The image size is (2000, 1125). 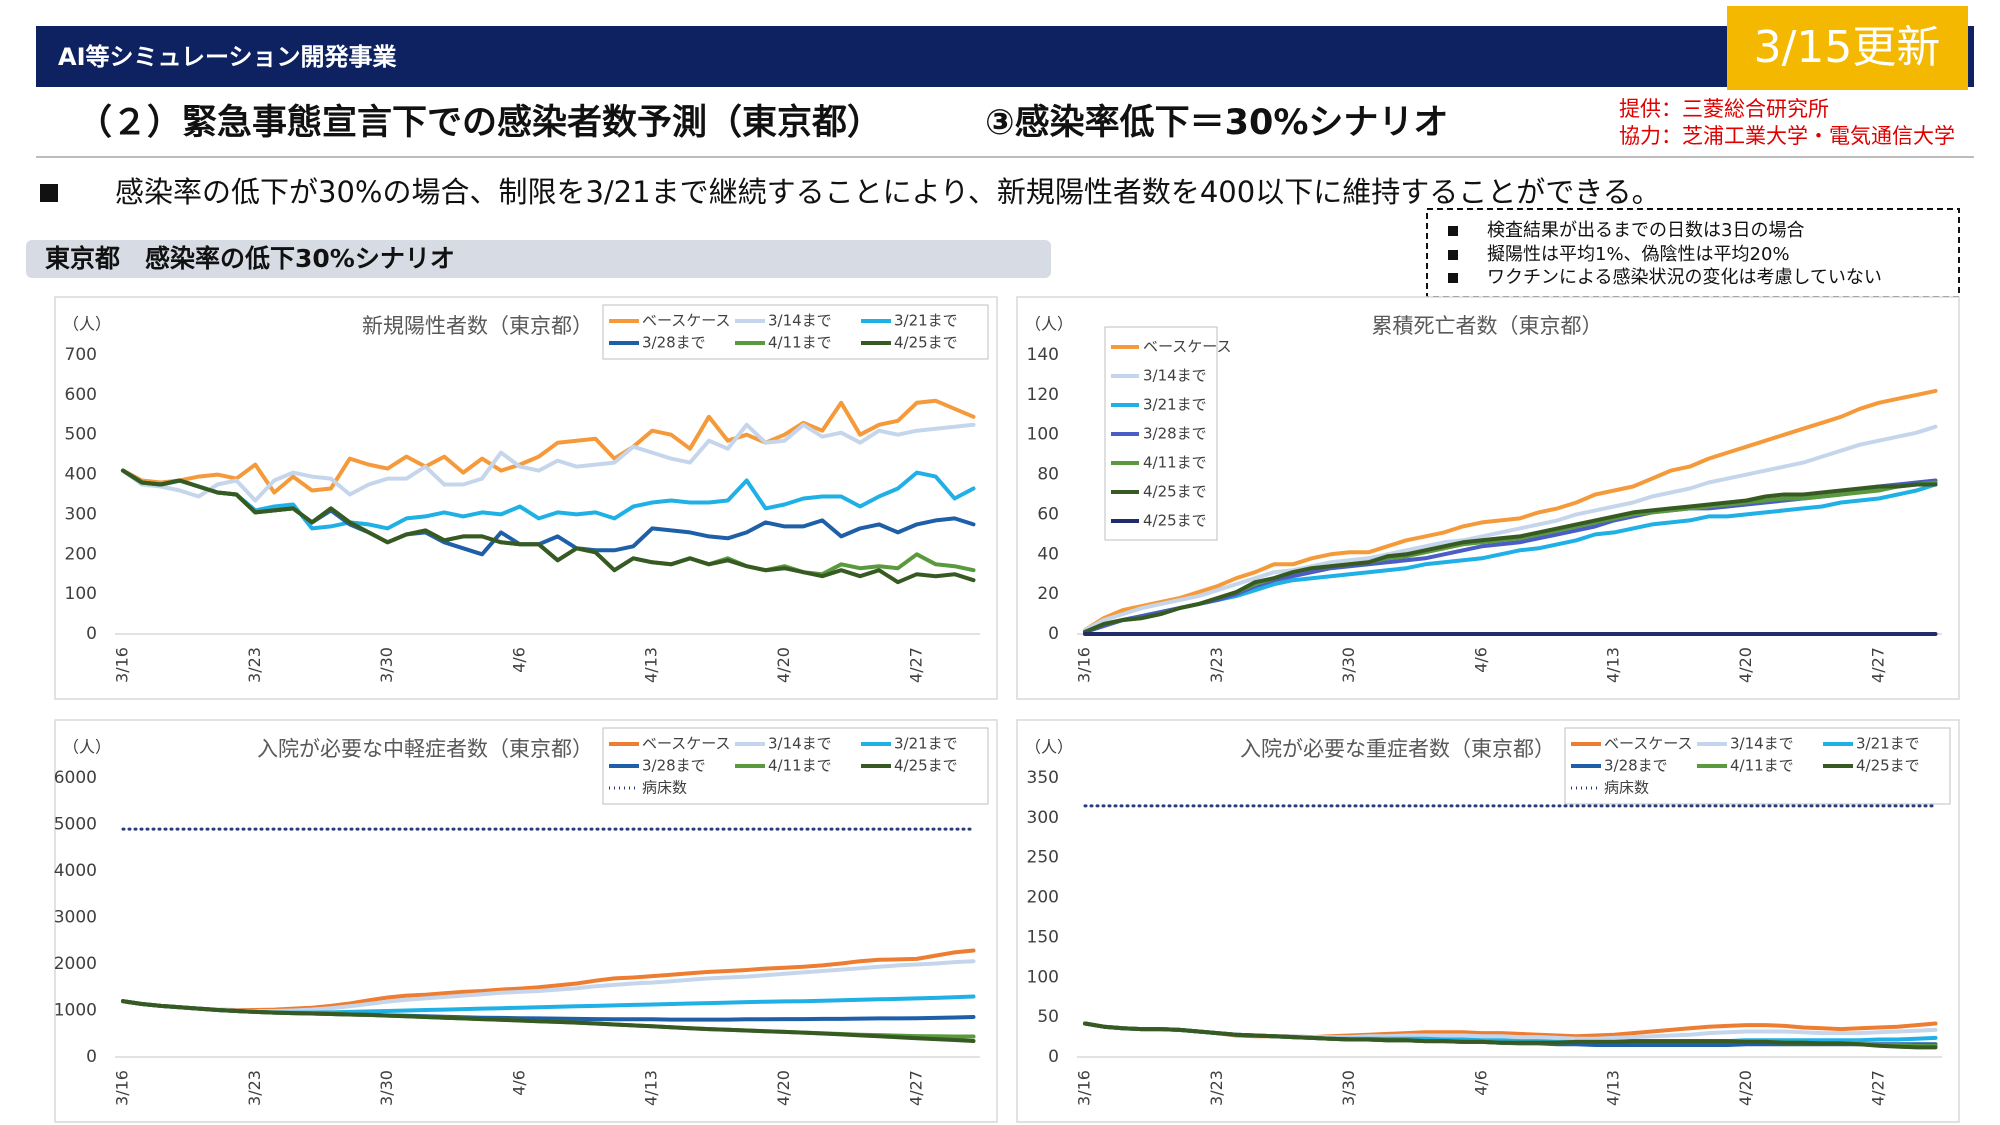 I want to click on update-badge-text: 3/15更新, so click(x=1847, y=47).